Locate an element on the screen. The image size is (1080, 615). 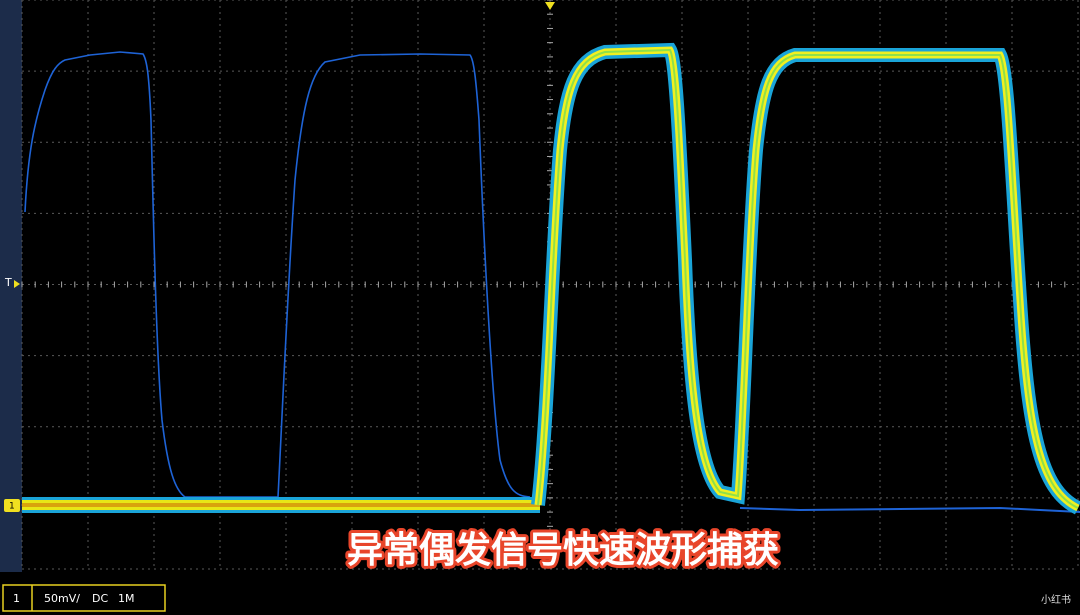
channel-number: 1 is located at coordinates (16, 598).